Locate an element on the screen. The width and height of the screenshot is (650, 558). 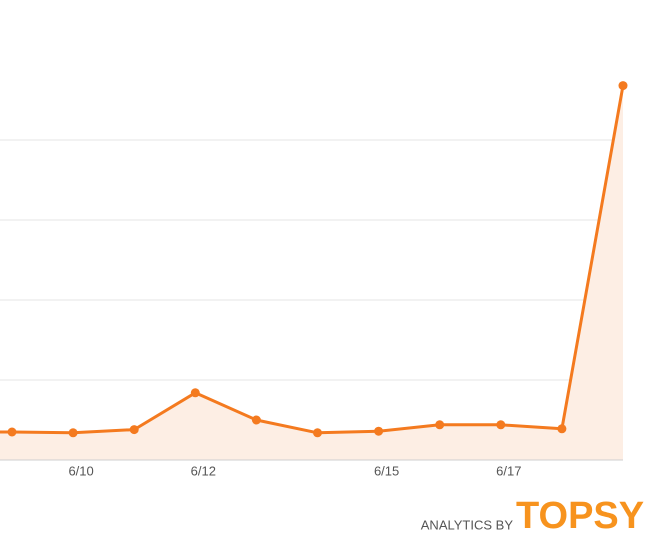
footer-prefix: ANALYTICS BY is located at coordinates (467, 524).